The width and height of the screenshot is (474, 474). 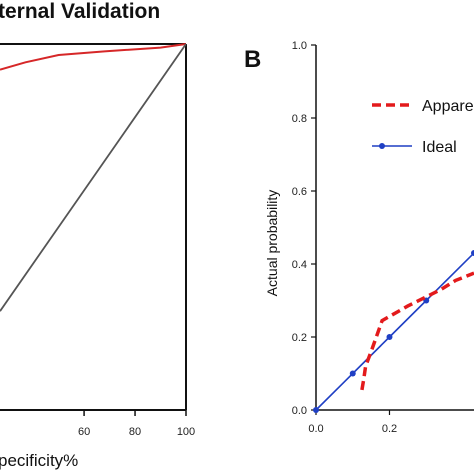 What do you see at coordinates (299, 46) in the screenshot?
I see `y-tick-label: 1.0` at bounding box center [299, 46].